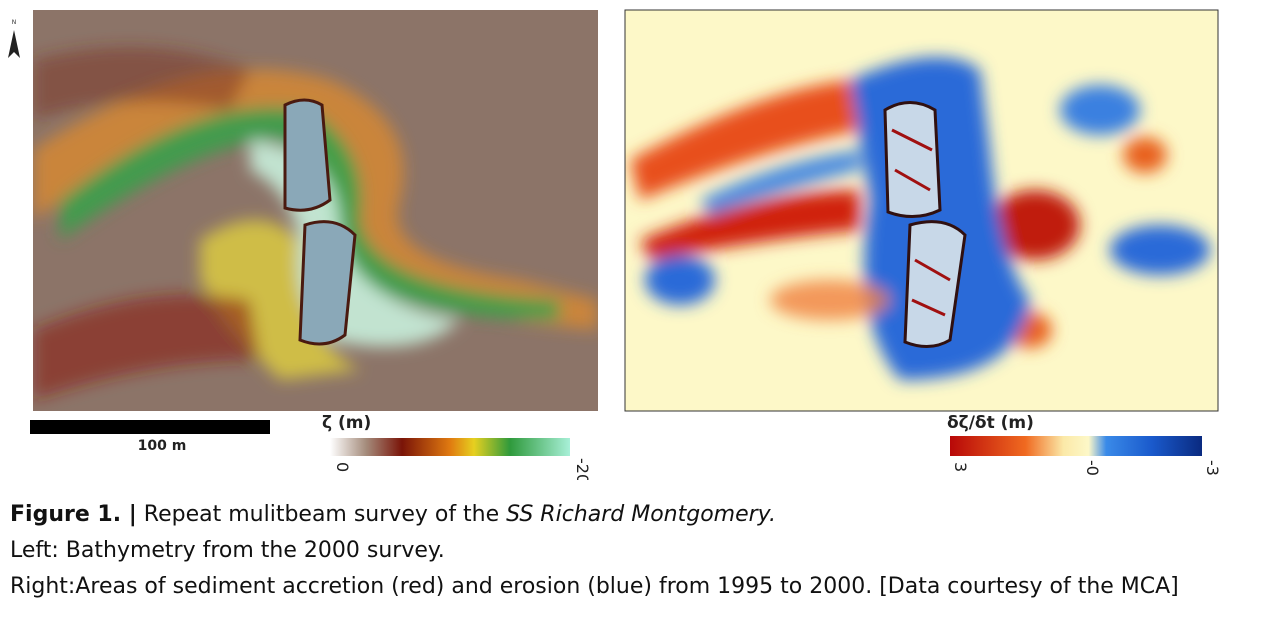 Image resolution: width=1274 pixels, height=633 pixels. Describe the element at coordinates (14, 22) in the screenshot. I see `north-label: N` at that location.